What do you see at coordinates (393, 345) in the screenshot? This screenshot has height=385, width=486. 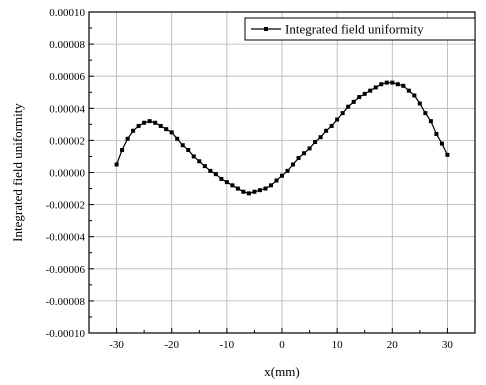 I see `x-tick-label: 20` at bounding box center [393, 345].